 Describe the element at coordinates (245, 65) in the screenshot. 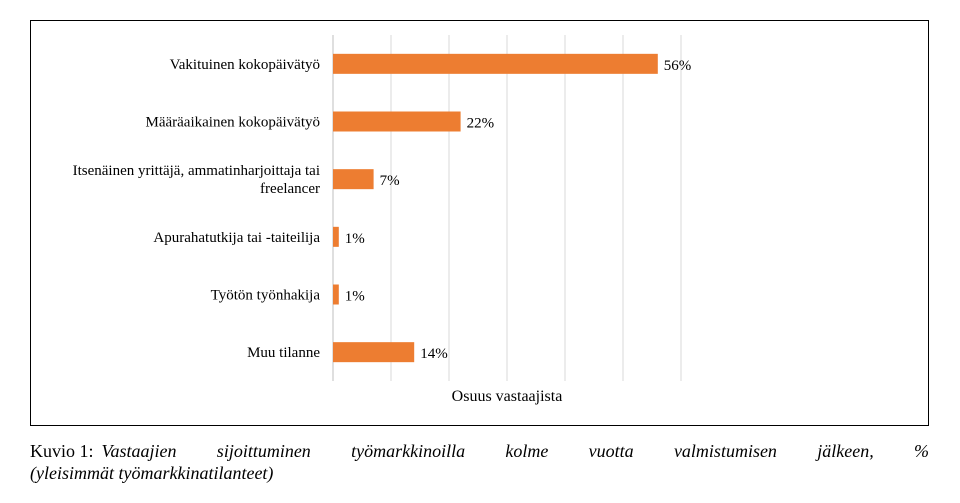

I see `category-label: Vakituinen kokopäivätyö` at that location.